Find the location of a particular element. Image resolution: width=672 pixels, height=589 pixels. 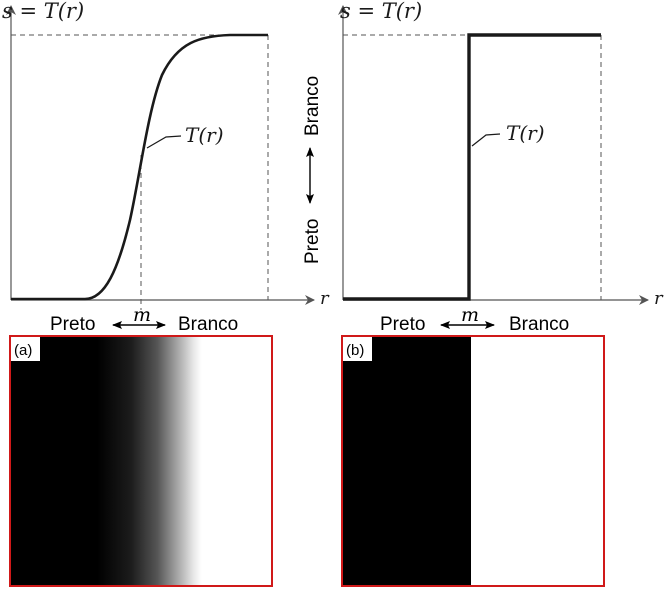

right-curve-pointer is located at coordinates (486, 140).